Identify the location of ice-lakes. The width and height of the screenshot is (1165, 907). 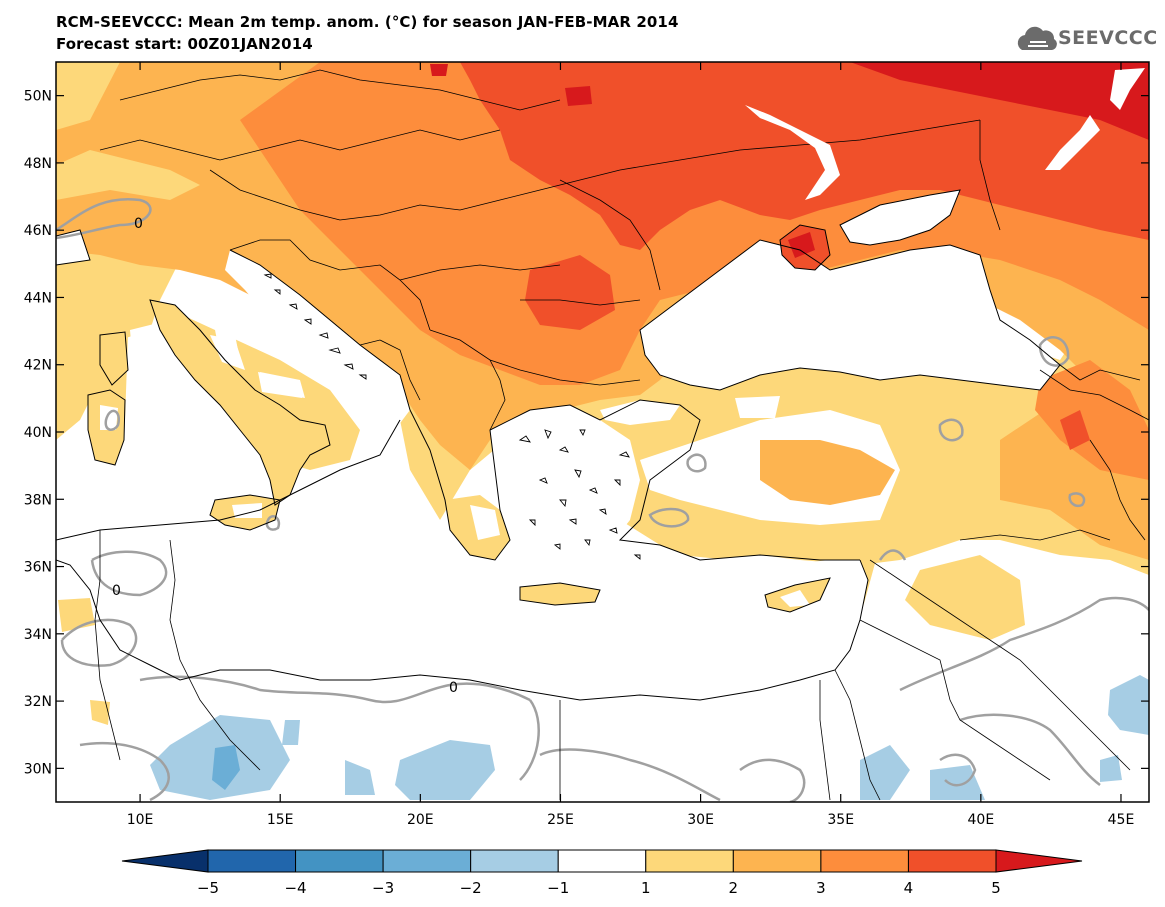
(945, 134).